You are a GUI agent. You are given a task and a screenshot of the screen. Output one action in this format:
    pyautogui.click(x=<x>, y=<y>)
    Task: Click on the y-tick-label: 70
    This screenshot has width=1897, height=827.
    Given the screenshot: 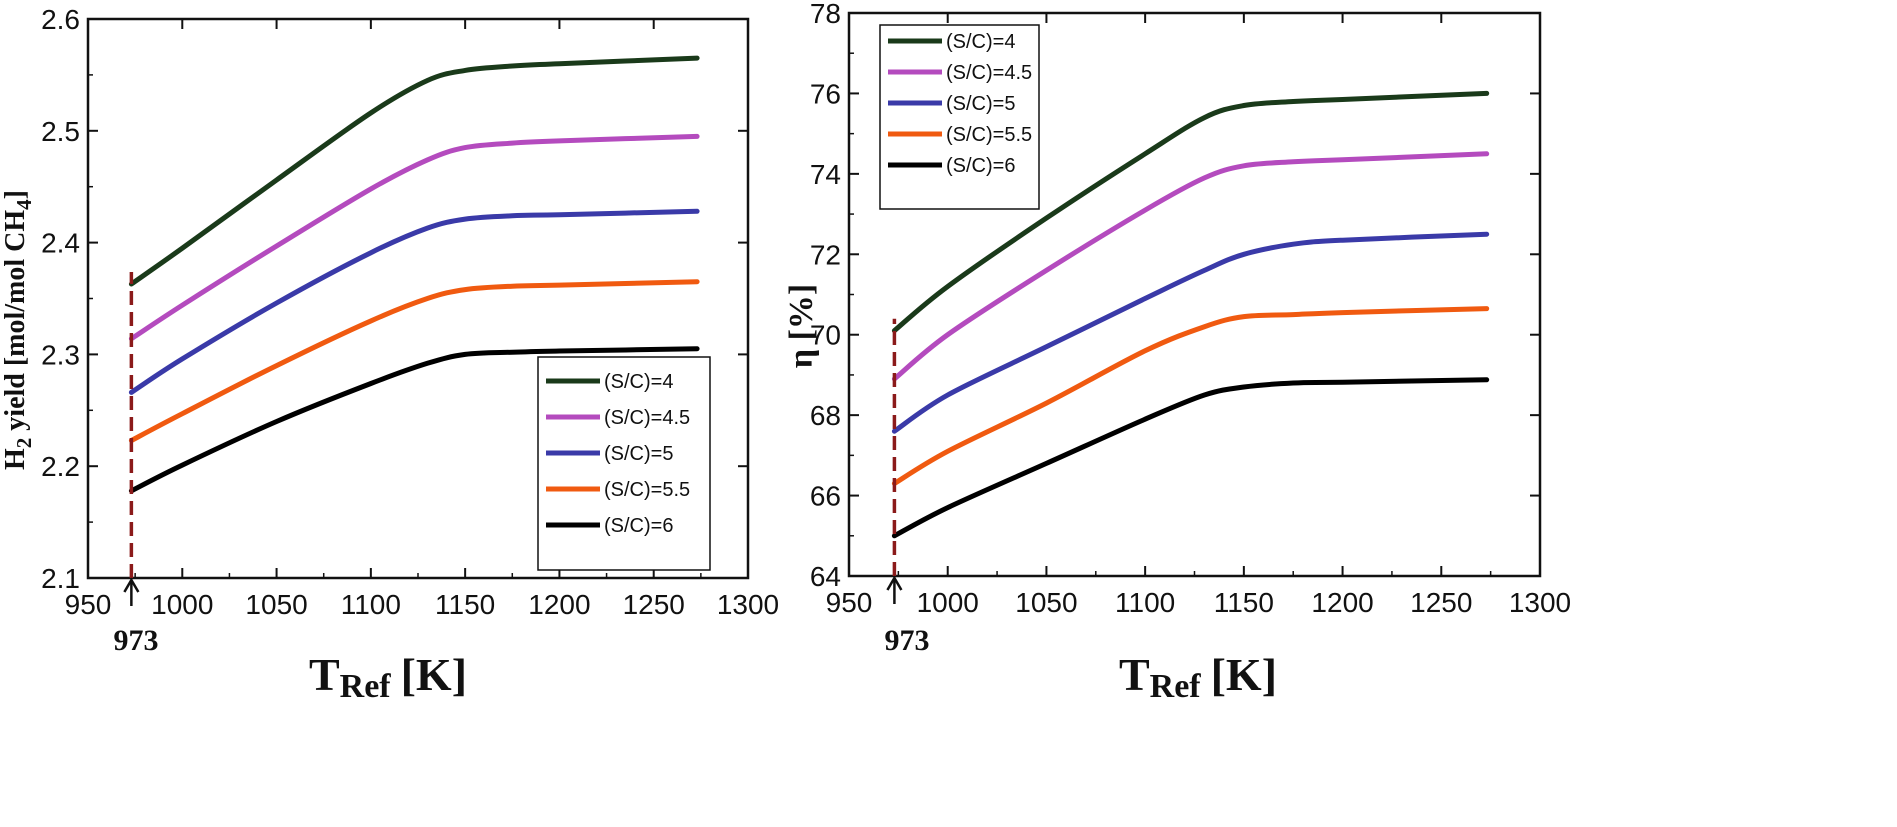 What is the action you would take?
    pyautogui.click(x=825, y=335)
    